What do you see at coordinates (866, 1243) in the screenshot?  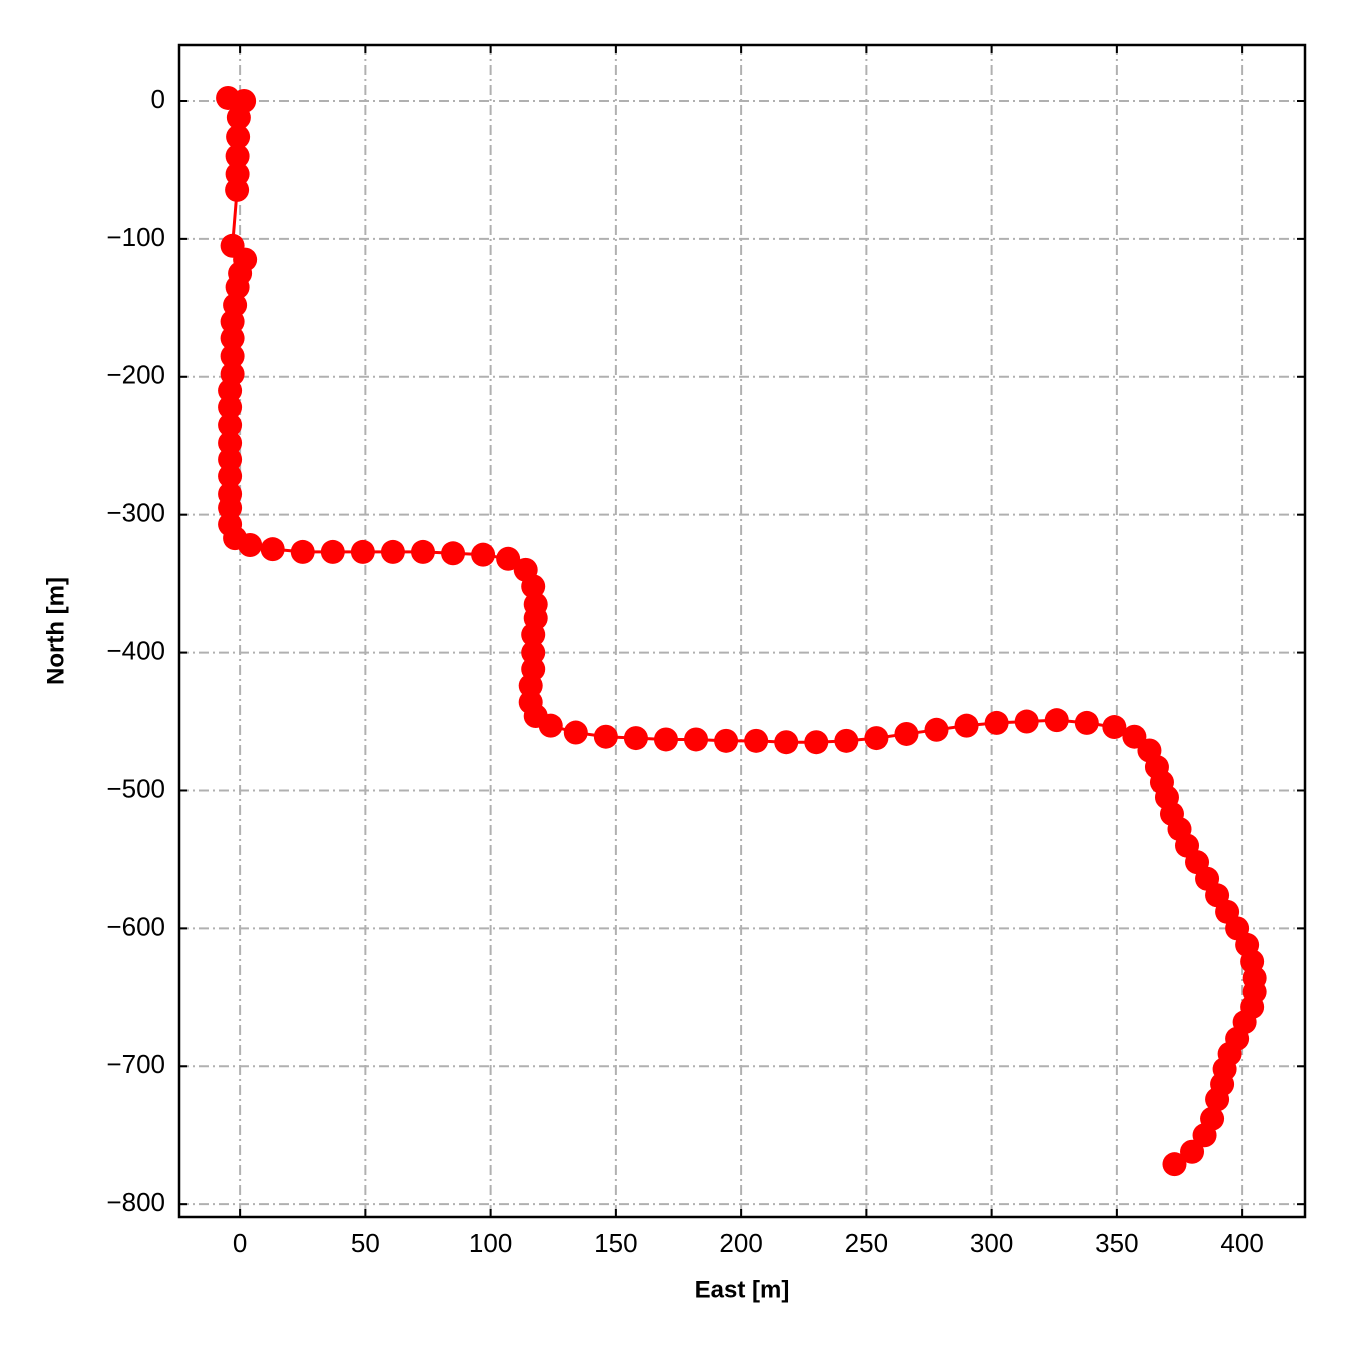 I see `x-tick-label: 250` at bounding box center [866, 1243].